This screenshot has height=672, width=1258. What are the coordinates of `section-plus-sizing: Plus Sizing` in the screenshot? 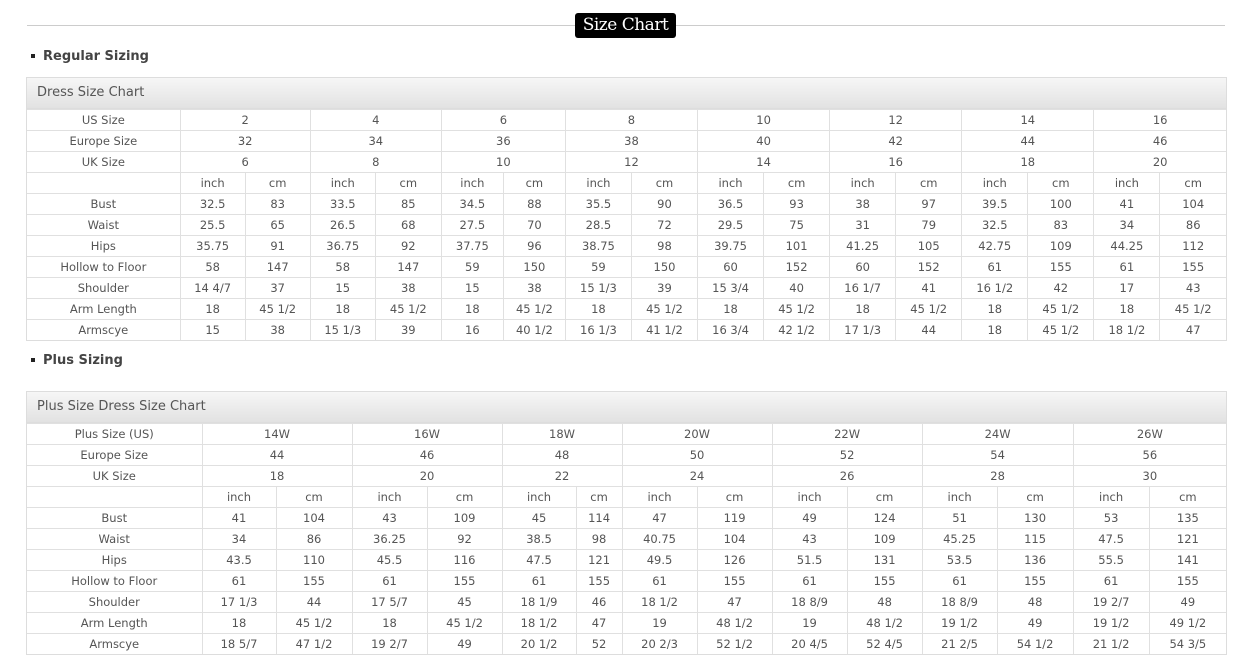 It's located at (77, 360).